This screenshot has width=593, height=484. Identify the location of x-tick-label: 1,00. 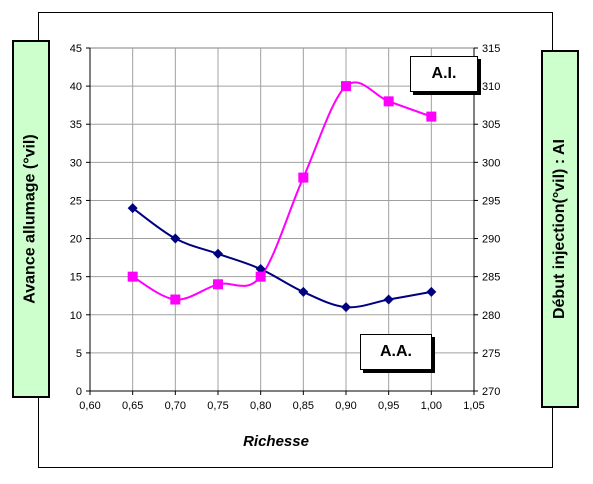
(431, 406).